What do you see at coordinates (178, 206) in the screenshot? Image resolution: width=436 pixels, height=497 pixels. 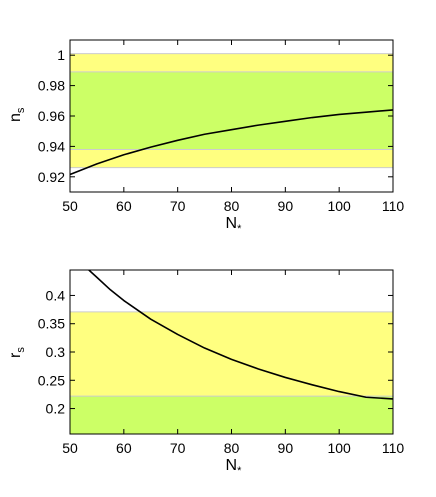 I see `ns-x-tick-label: 70` at bounding box center [178, 206].